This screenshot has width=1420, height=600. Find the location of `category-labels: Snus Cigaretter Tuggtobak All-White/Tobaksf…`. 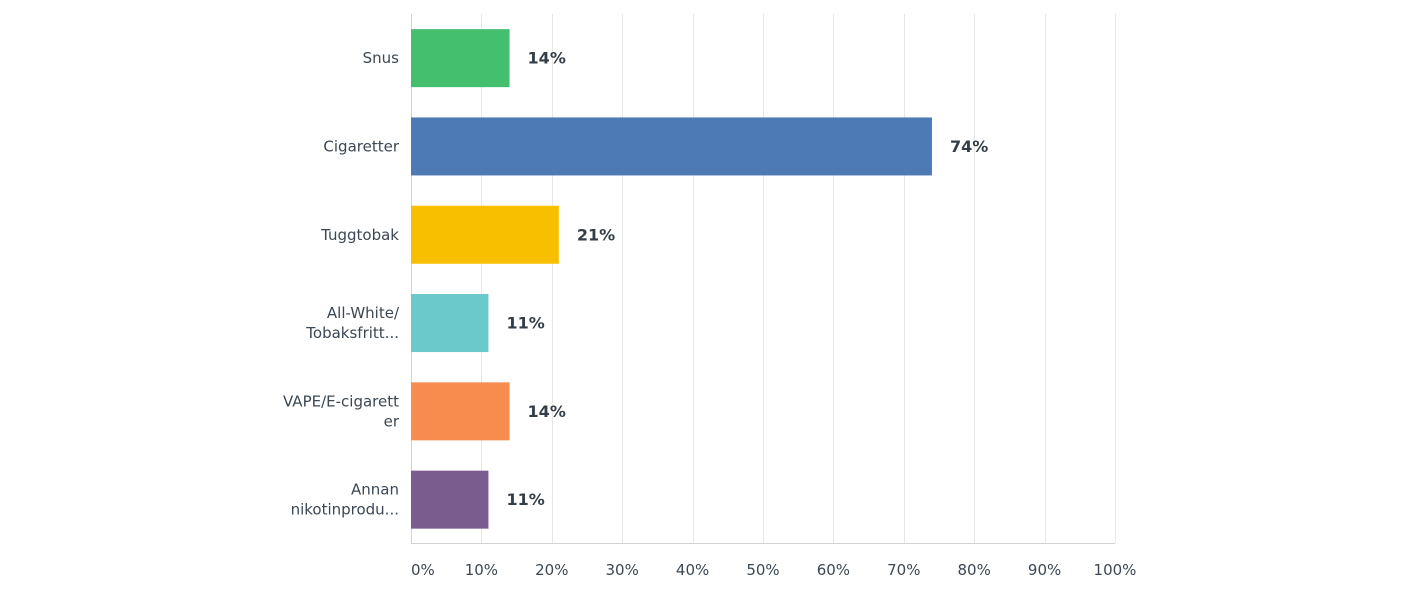

category-labels: Snus Cigaretter Tuggtobak All-White/Tobaksf… is located at coordinates (341, 284).